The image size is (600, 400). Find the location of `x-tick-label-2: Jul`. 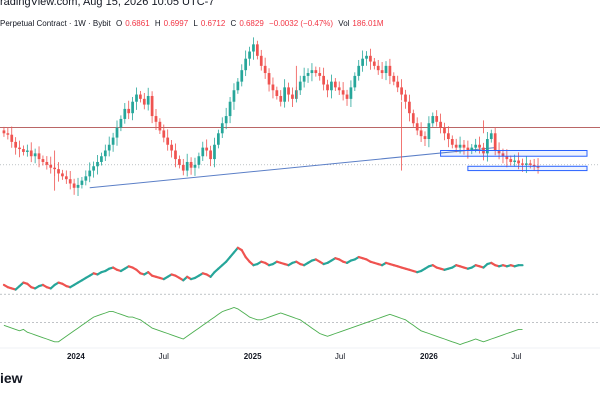

x-tick-label-2: Jul is located at coordinates (164, 356).